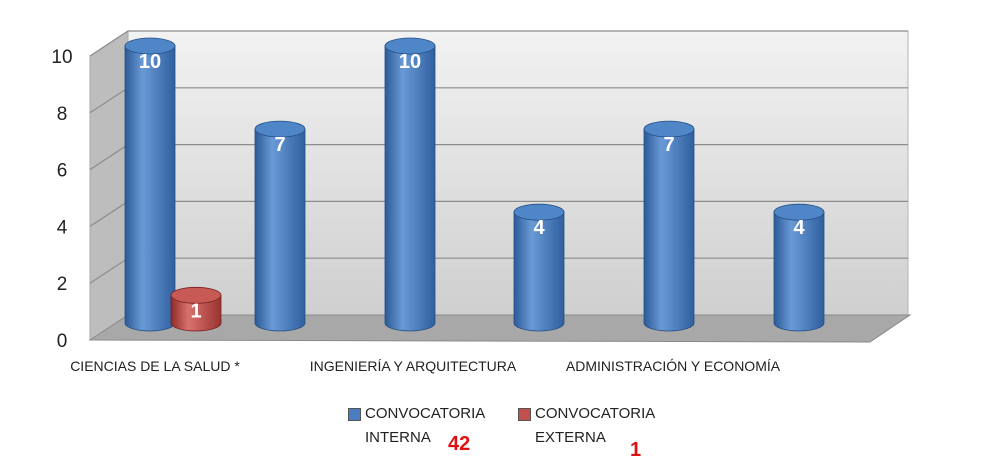 The width and height of the screenshot is (1004, 466). Describe the element at coordinates (398, 437) in the screenshot. I see `legend-label-interna-line2: INTERNA` at that location.